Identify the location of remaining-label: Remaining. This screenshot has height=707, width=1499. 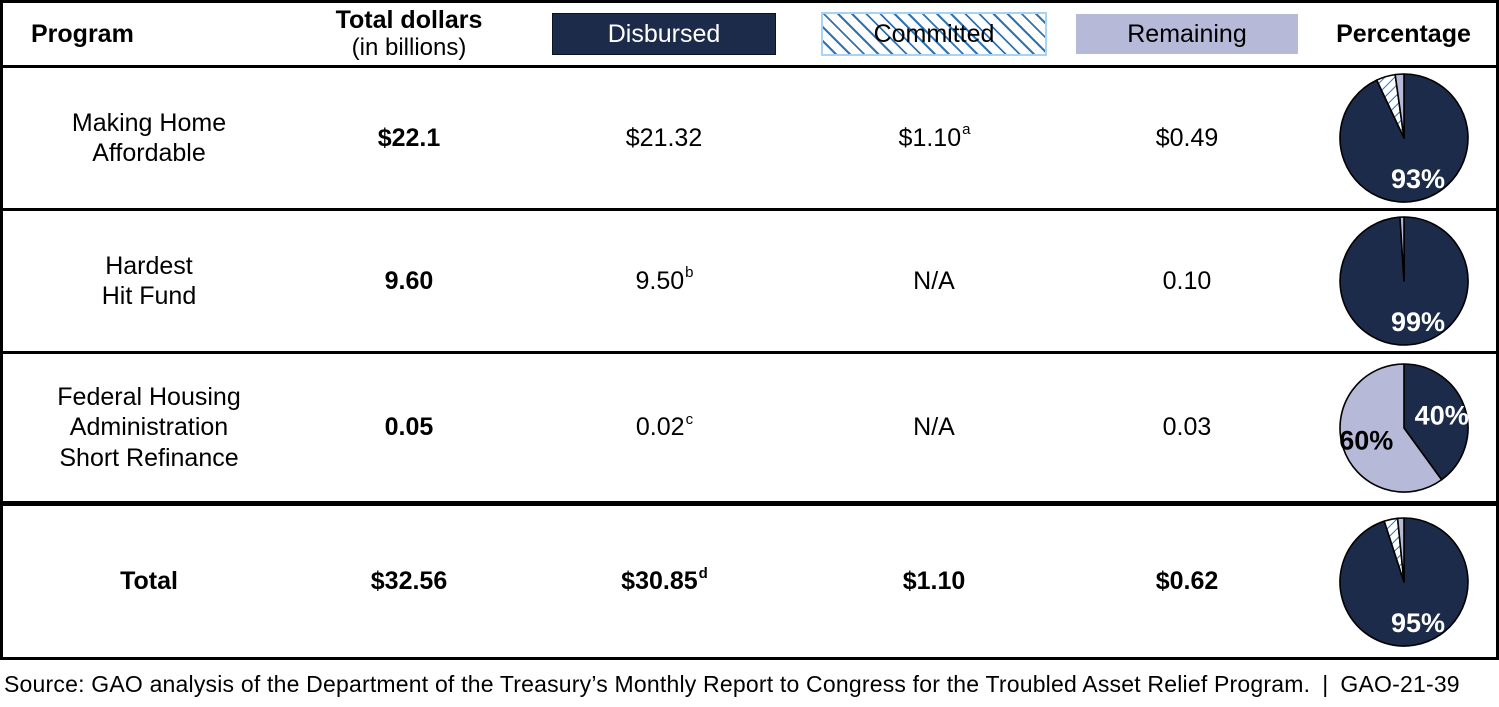
(1187, 33).